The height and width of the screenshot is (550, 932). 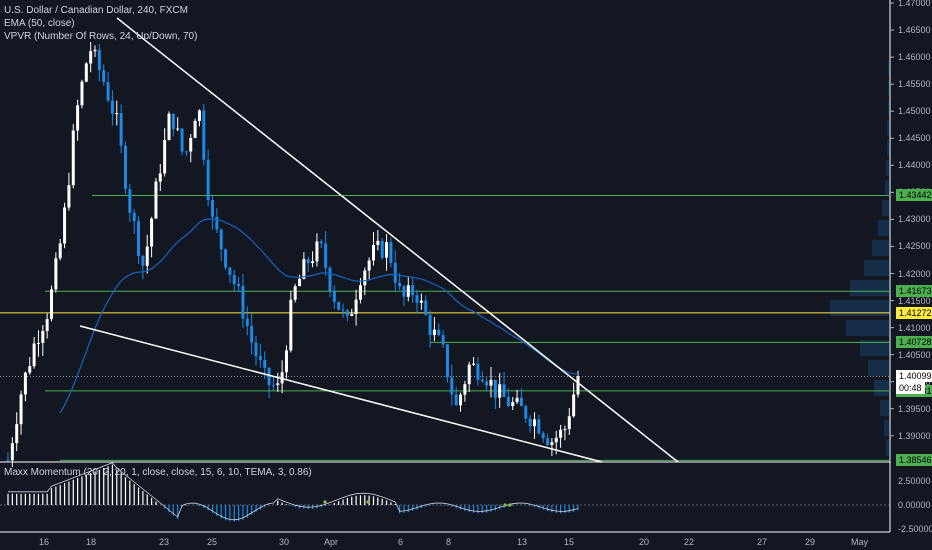 What do you see at coordinates (368, 502) in the screenshot?
I see `osc-dot` at bounding box center [368, 502].